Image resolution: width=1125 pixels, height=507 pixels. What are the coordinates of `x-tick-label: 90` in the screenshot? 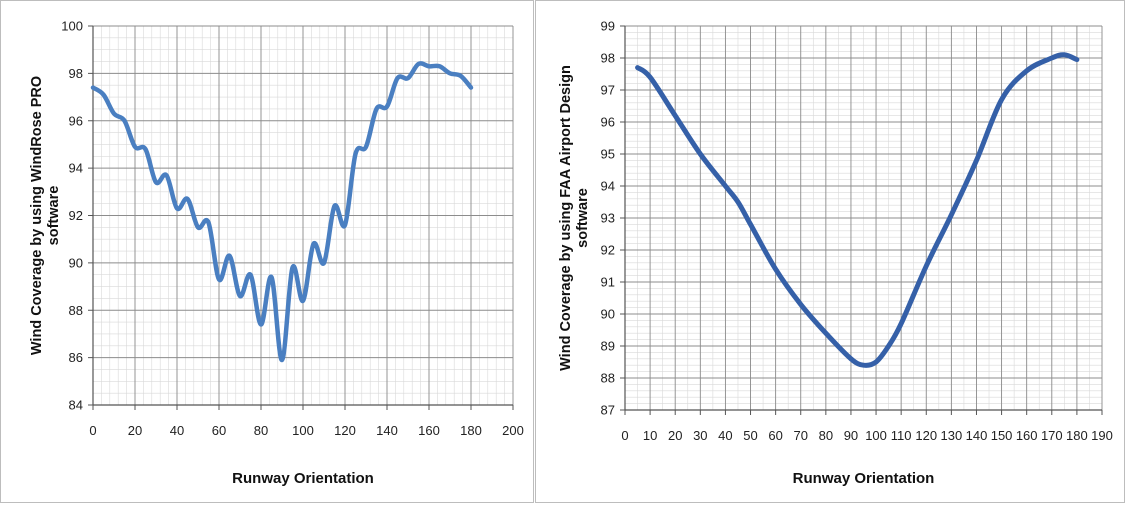 It's located at (851, 435).